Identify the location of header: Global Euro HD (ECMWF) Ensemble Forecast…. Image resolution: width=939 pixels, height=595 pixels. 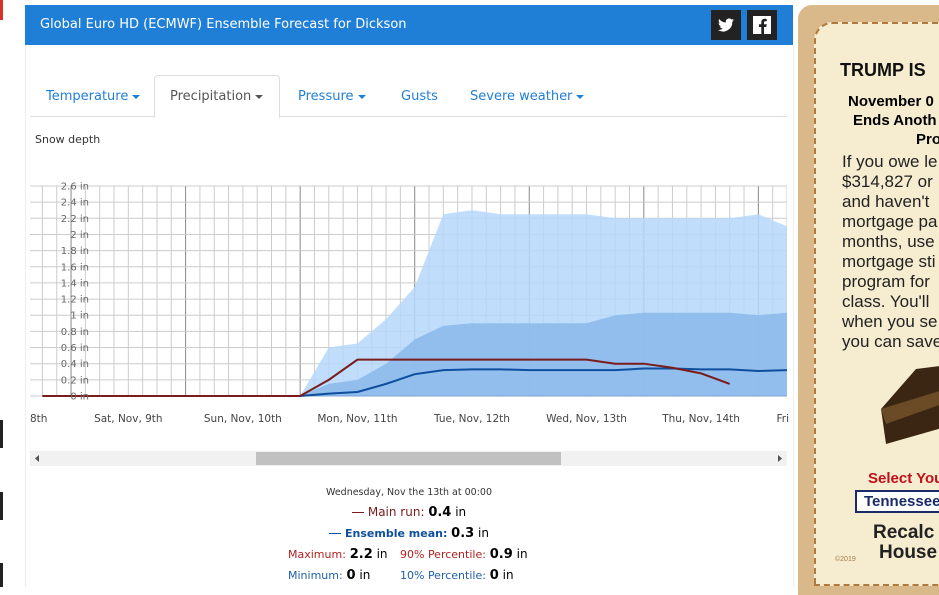
(409, 25).